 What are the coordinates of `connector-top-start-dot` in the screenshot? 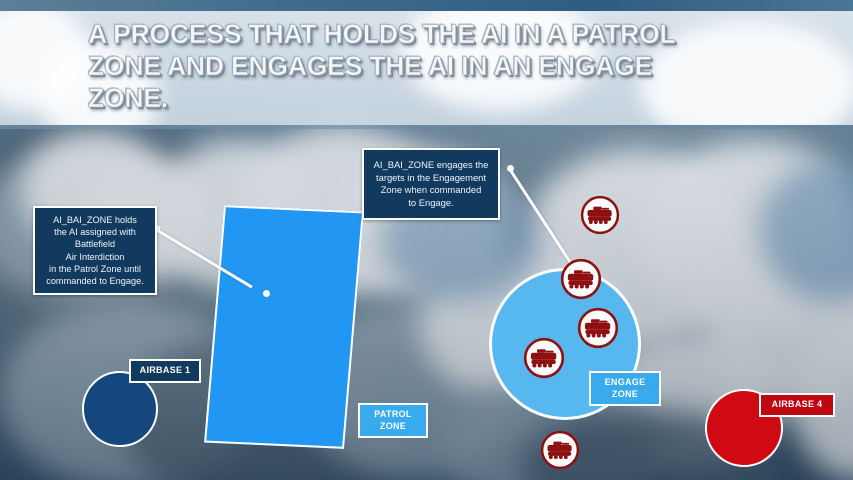 It's located at (510, 168).